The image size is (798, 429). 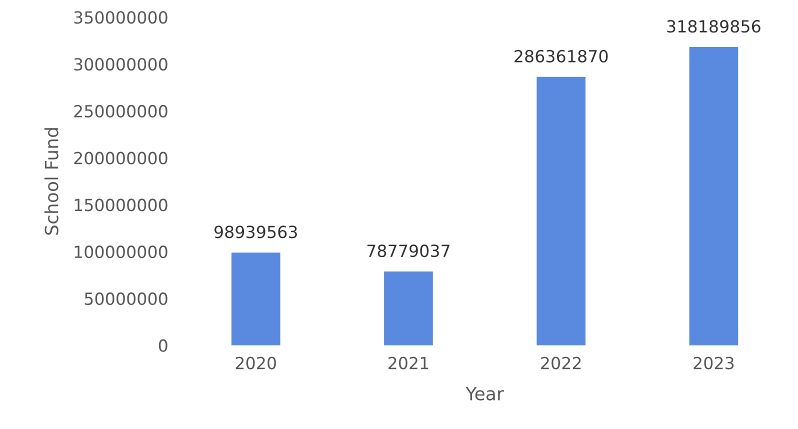 What do you see at coordinates (51, 181) in the screenshot?
I see `y-axis-title: School Fund` at bounding box center [51, 181].